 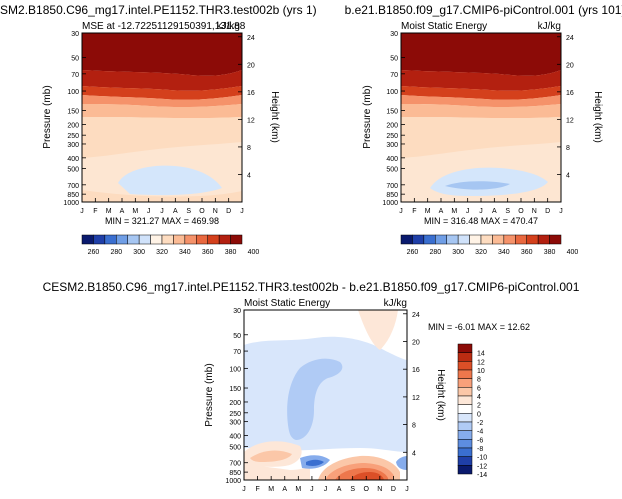 I want to click on colorbar-label: 14, so click(x=481, y=354).